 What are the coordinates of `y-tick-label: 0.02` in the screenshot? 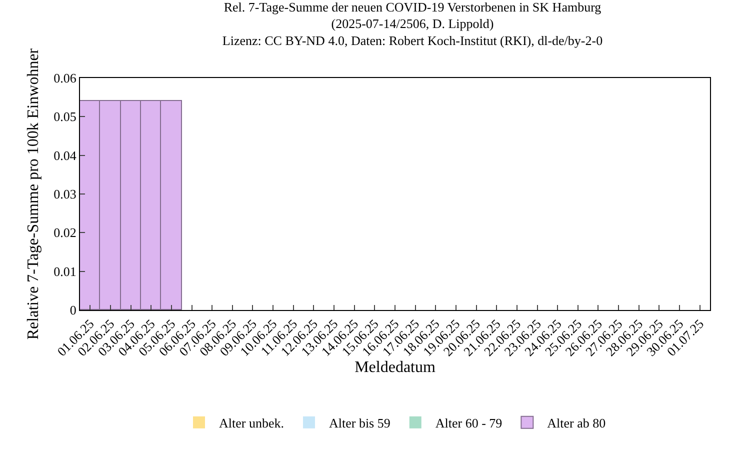 It's located at (65, 232).